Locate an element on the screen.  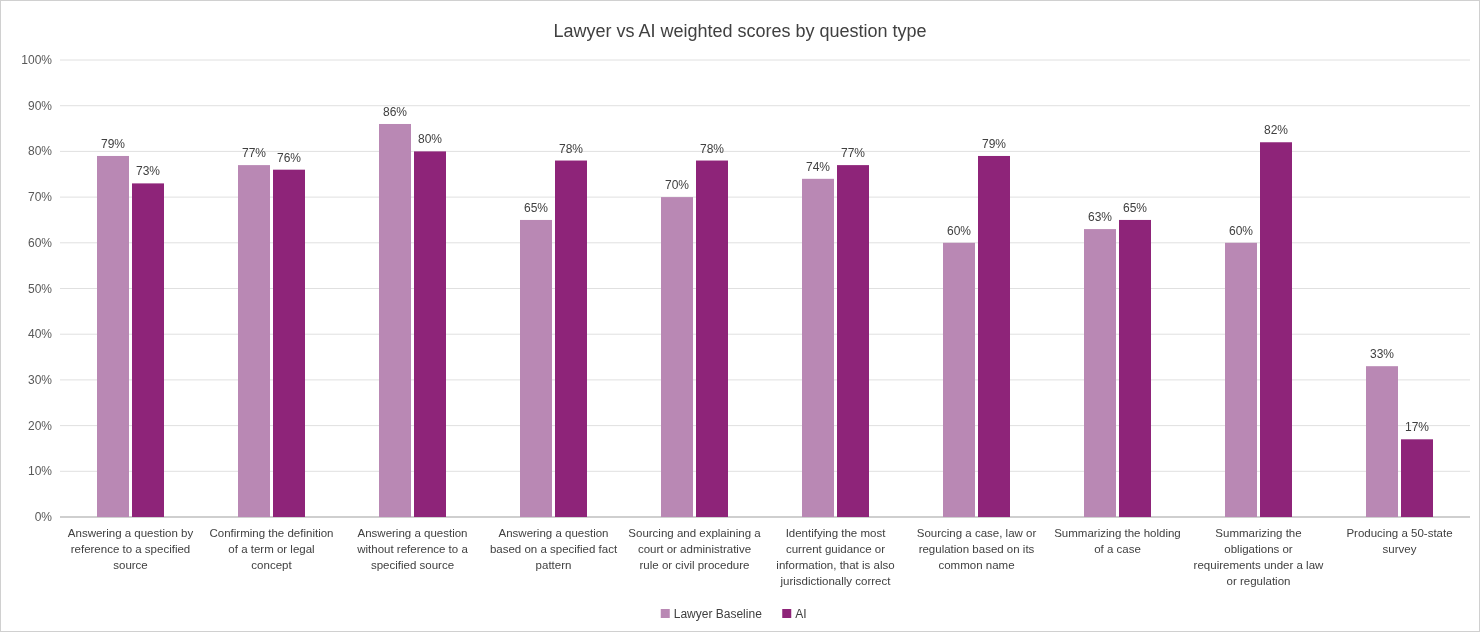
data-label: 86% is located at coordinates (395, 111).